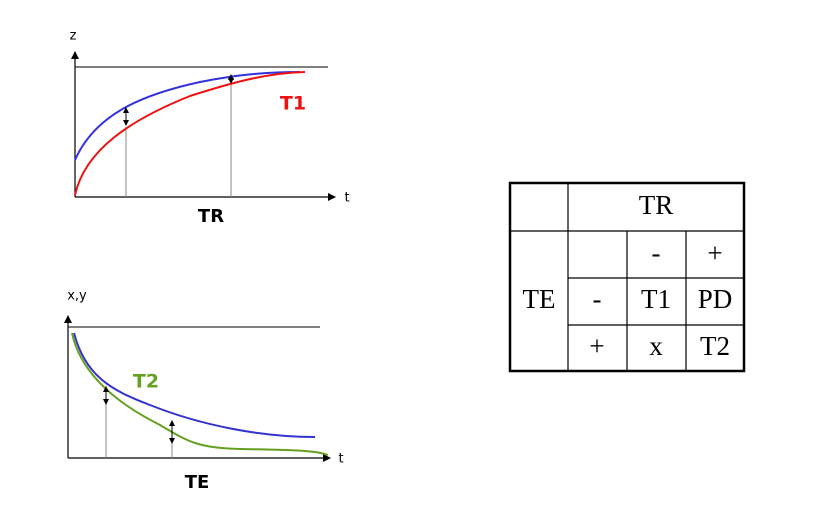  Describe the element at coordinates (715, 346) in the screenshot. I see `table-cell: T2` at that location.